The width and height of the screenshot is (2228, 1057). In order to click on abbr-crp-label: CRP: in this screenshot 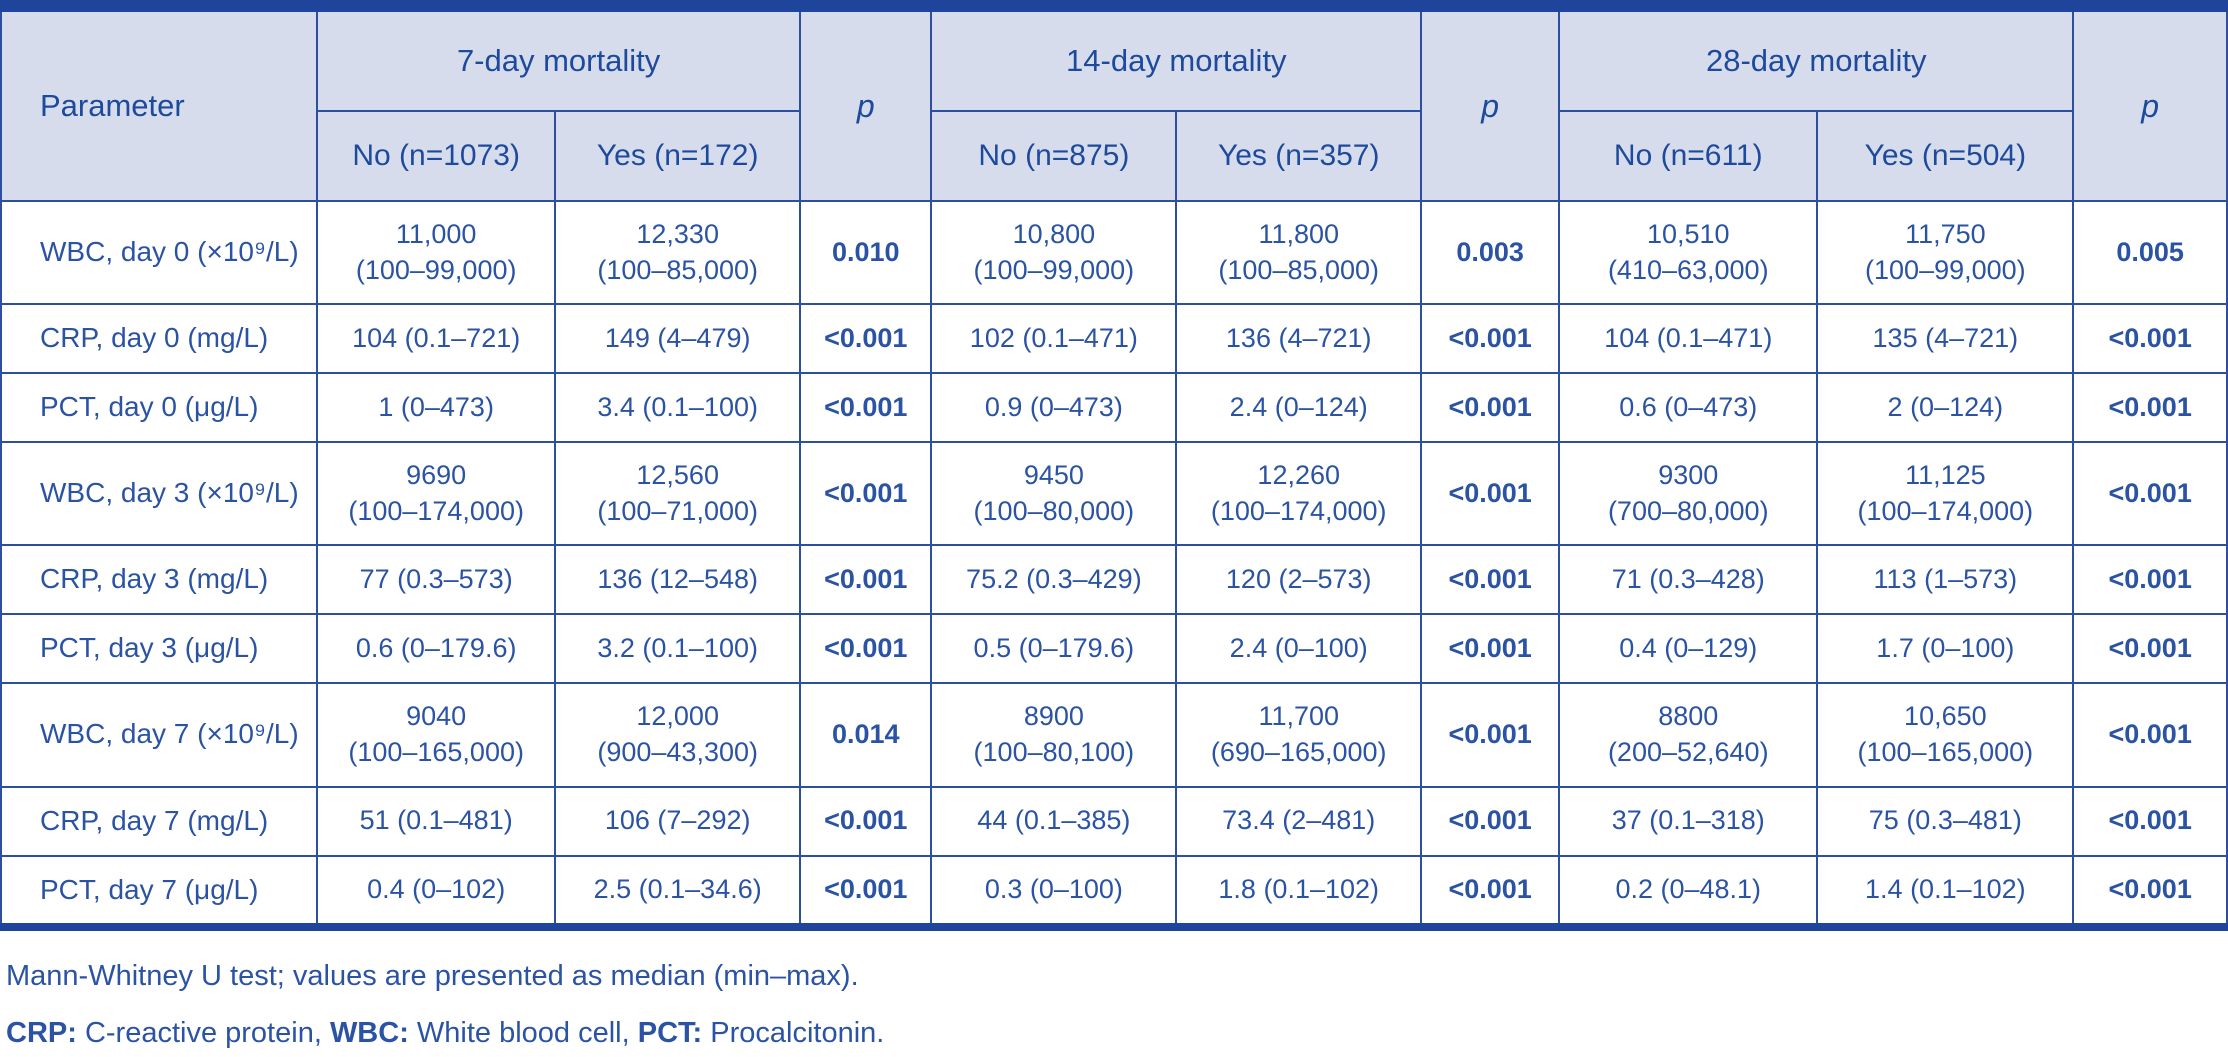, I will do `click(41, 1032)`.